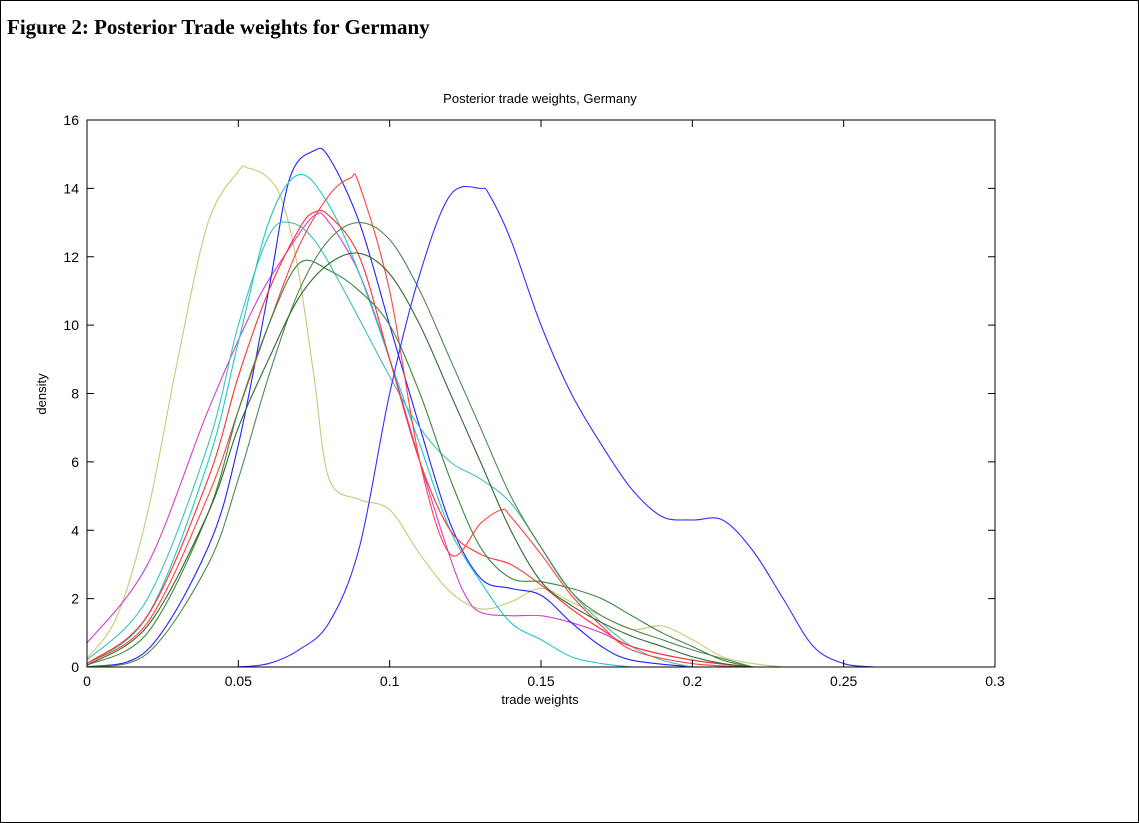 The height and width of the screenshot is (823, 1139). Describe the element at coordinates (71, 257) in the screenshot. I see `y-tick-label: 12` at that location.